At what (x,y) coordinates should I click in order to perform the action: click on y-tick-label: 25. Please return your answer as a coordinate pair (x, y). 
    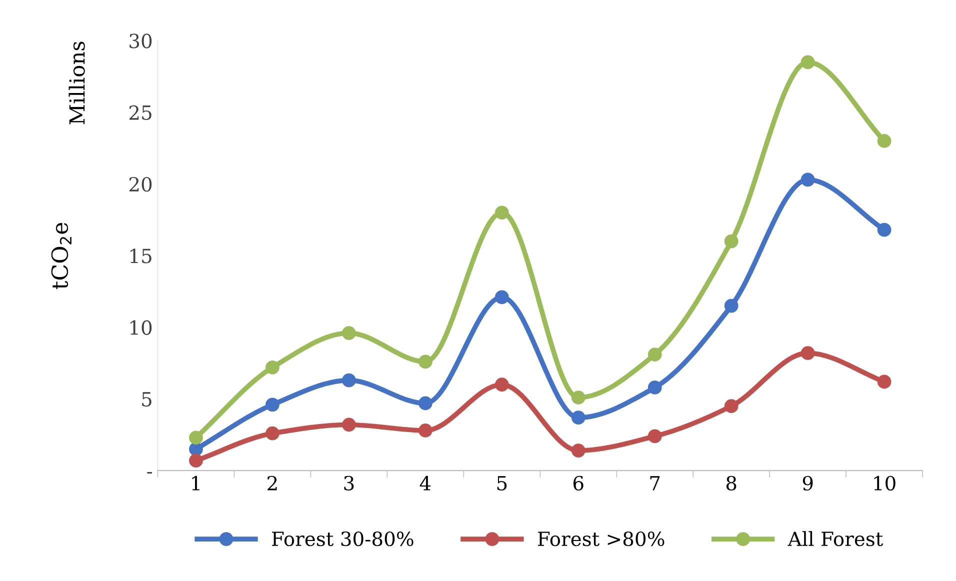
    Looking at the image, I should click on (140, 112).